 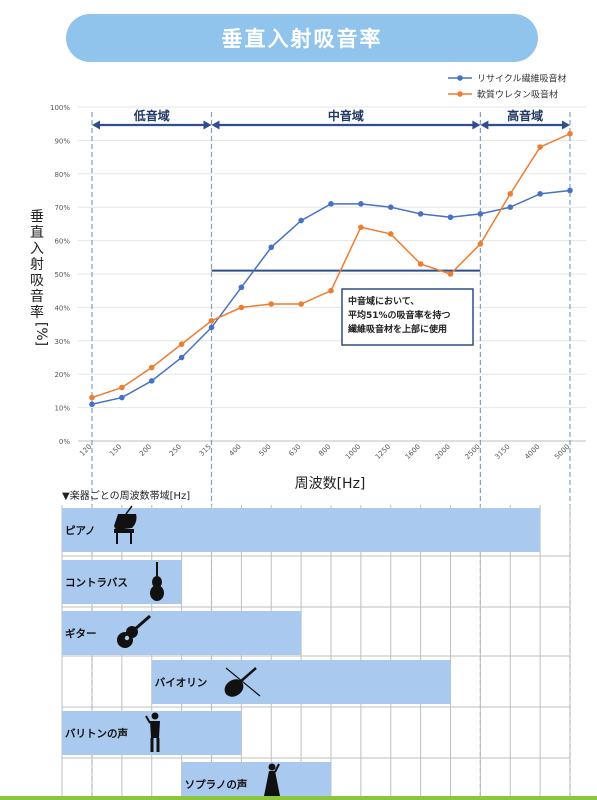 I want to click on x-tick-label: 3150, so click(x=502, y=452).